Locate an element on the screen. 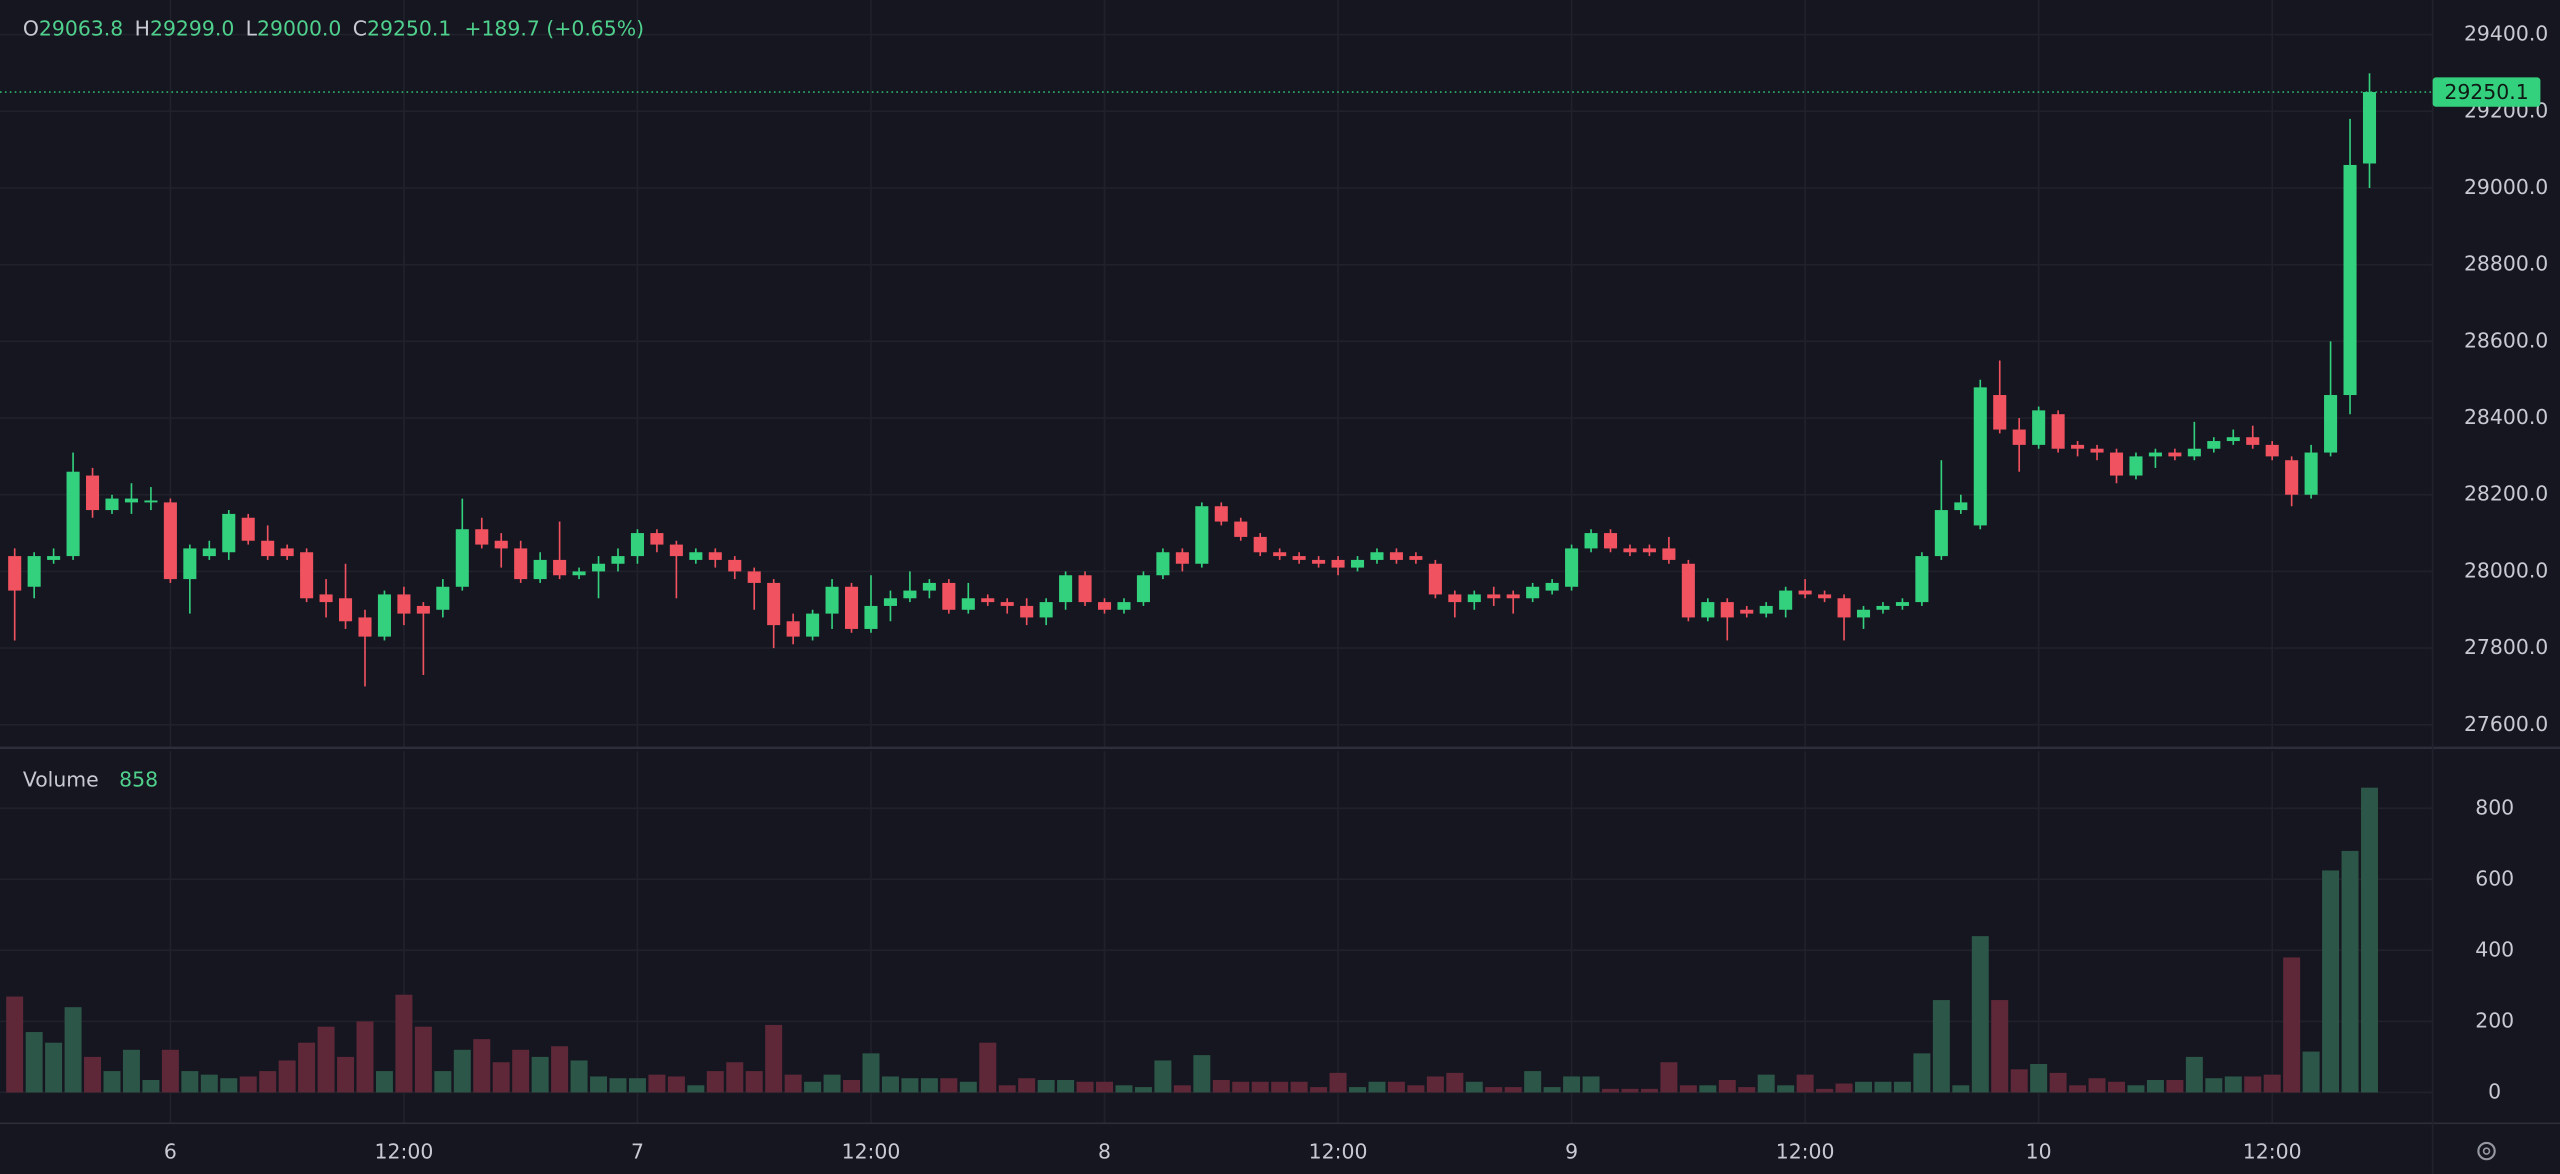 The image size is (2560, 1174). settings-gear is located at coordinates (2486, 1151).